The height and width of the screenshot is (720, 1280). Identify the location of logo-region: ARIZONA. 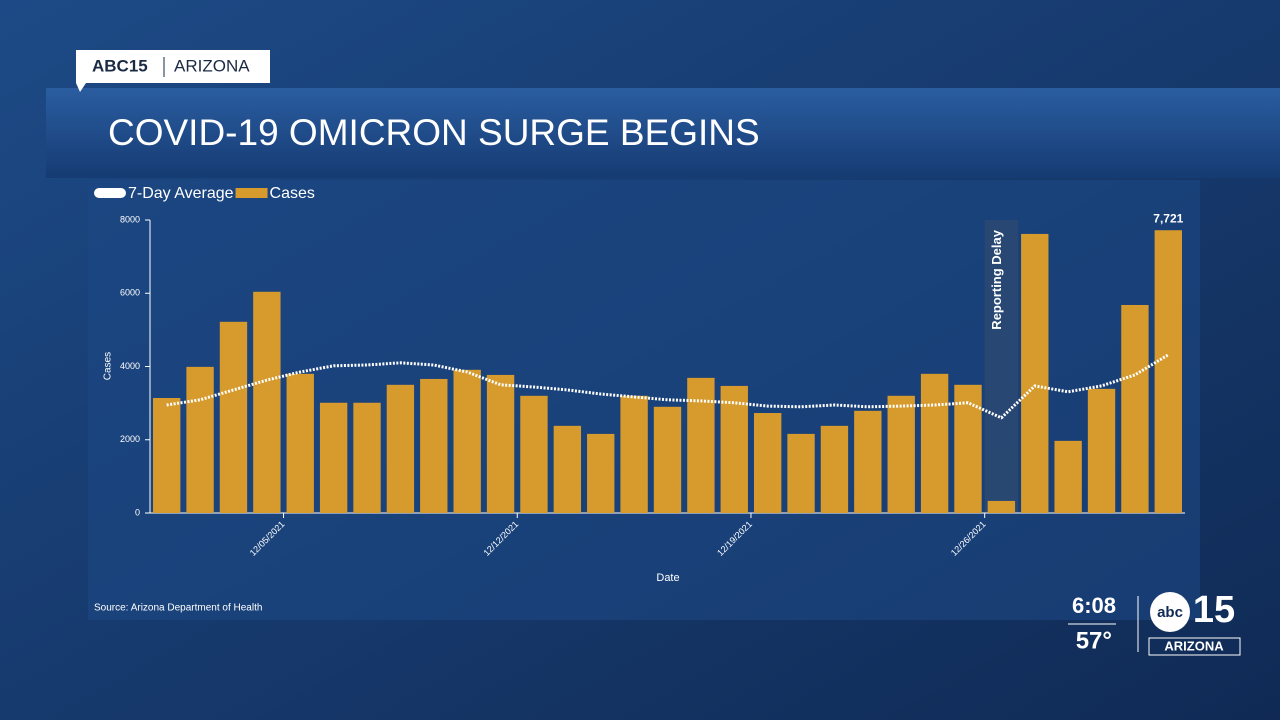
(1194, 645).